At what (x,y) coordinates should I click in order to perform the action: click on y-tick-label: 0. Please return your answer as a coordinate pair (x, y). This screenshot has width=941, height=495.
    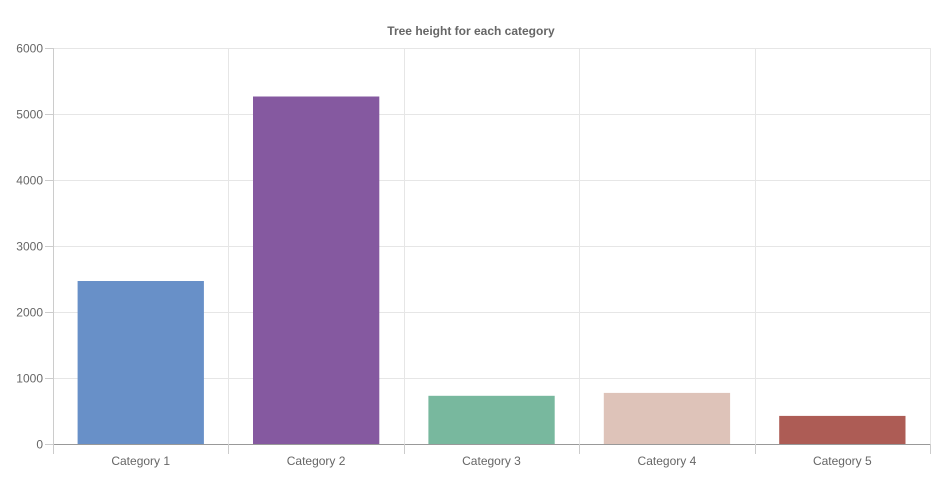
    Looking at the image, I should click on (39, 445).